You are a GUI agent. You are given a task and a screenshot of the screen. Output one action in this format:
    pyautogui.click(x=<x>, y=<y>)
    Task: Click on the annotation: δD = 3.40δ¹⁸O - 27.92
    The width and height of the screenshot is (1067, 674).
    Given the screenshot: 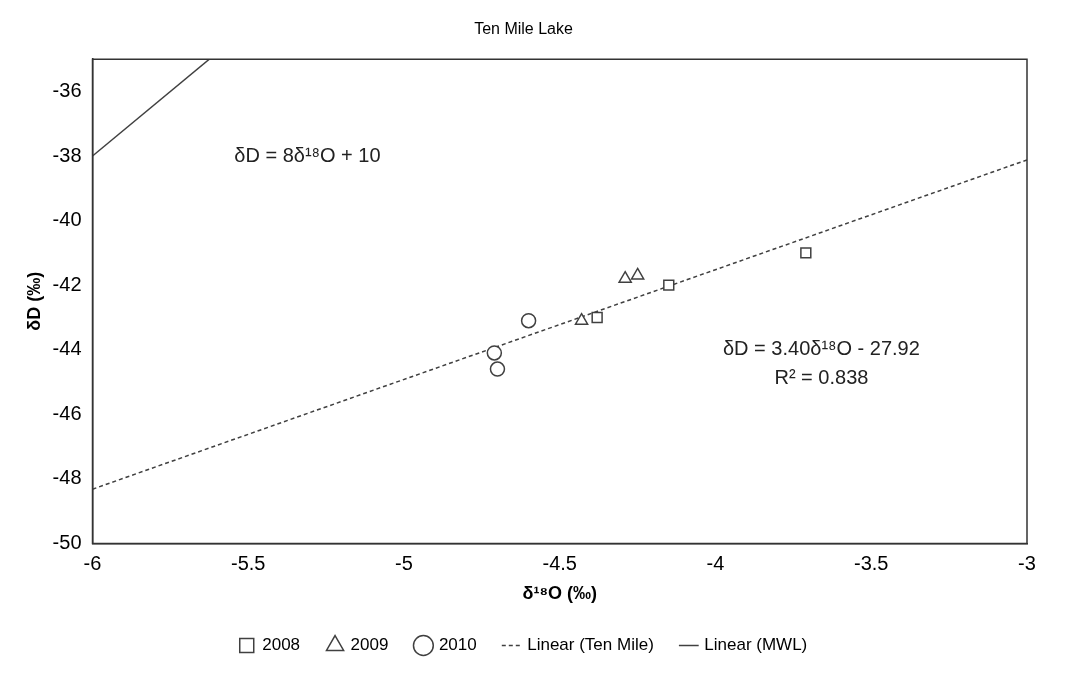 What is the action you would take?
    pyautogui.click(x=821, y=348)
    